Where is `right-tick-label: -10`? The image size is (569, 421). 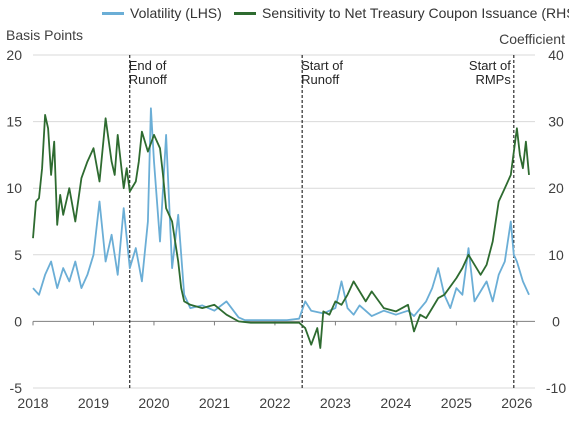 right-tick-label: -10 is located at coordinates (556, 388).